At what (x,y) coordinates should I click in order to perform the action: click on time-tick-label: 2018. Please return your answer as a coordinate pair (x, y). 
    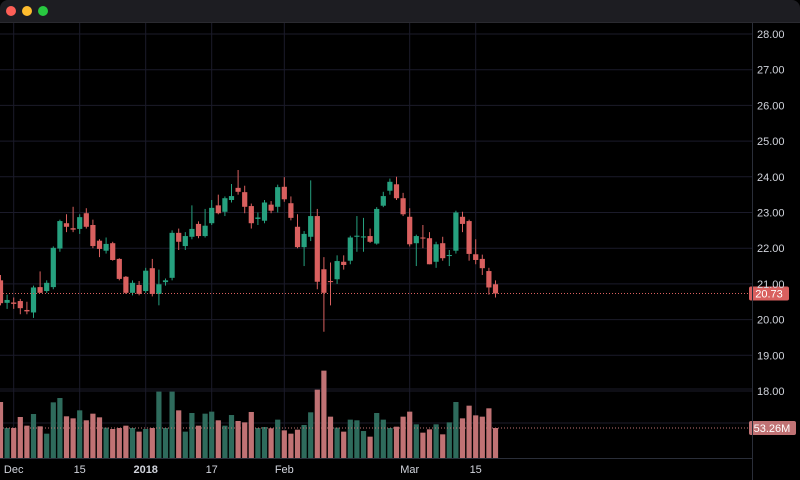
    Looking at the image, I should click on (145, 470).